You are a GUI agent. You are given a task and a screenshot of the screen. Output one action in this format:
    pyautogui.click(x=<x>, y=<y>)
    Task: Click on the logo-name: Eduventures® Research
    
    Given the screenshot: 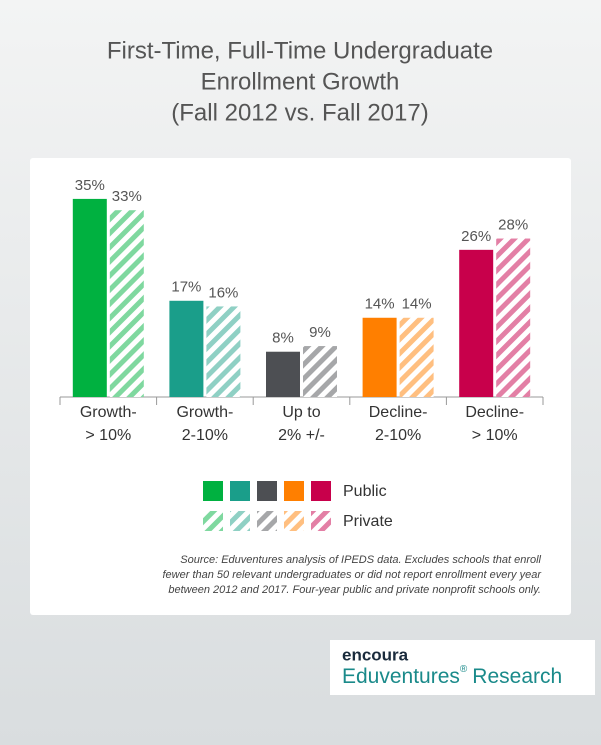 What is the action you would take?
    pyautogui.click(x=452, y=676)
    